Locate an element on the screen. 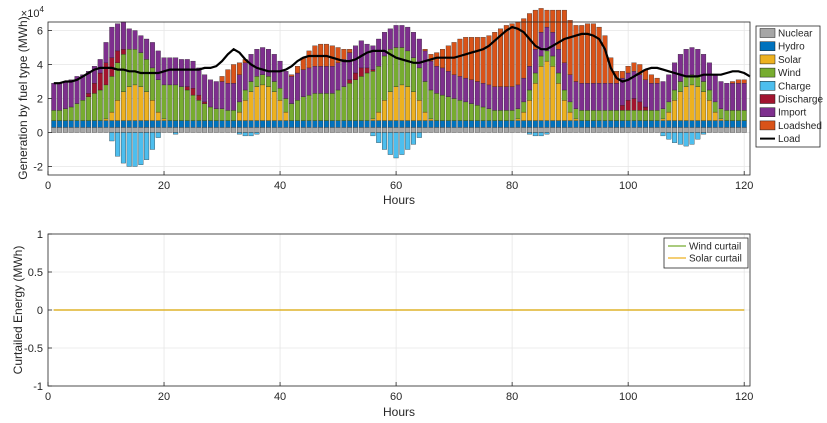 This screenshot has width=827, height=423. load-line is located at coordinates (402, 55).